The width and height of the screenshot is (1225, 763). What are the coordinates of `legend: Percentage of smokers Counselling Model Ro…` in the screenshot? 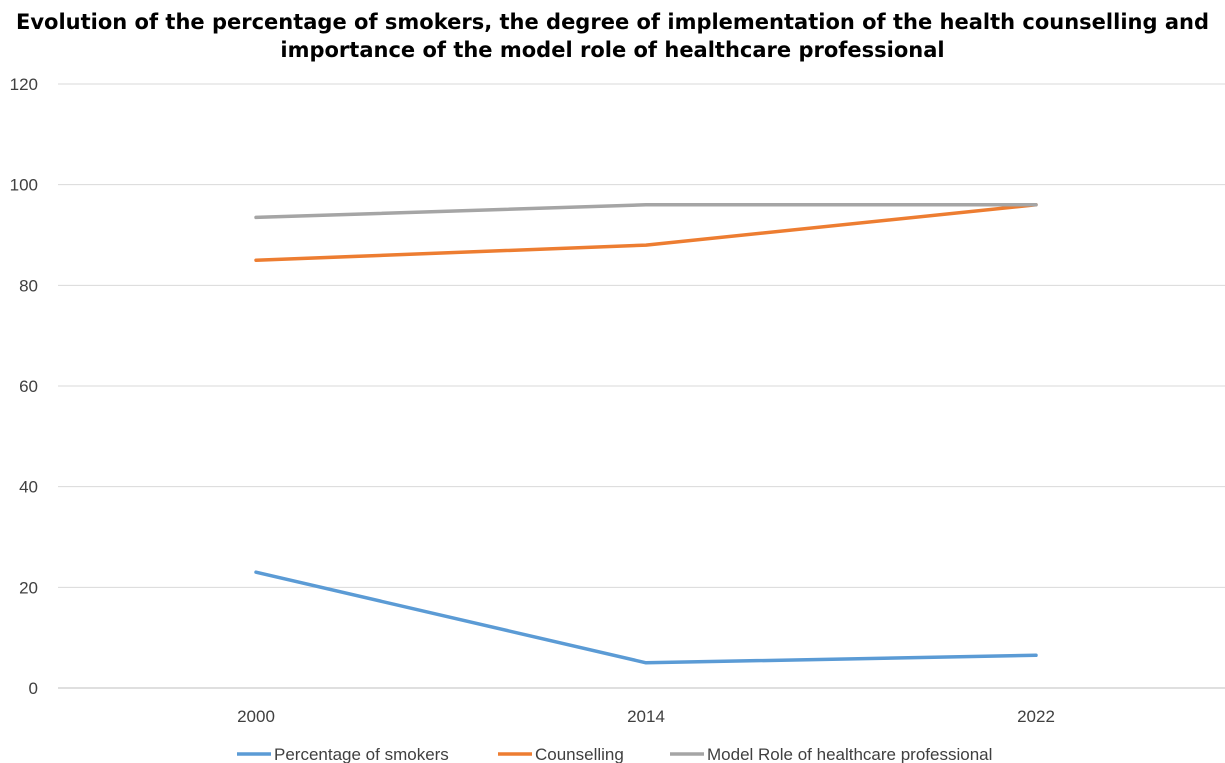 It's located at (614, 754).